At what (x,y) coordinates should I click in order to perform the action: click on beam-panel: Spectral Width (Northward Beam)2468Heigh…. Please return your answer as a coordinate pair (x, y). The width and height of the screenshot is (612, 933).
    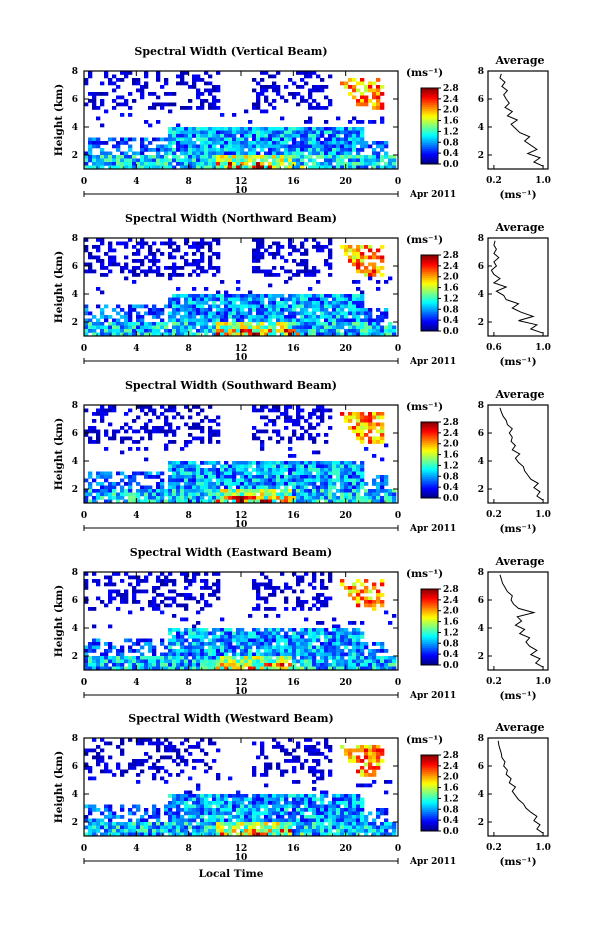
    Looking at the image, I should click on (302, 290).